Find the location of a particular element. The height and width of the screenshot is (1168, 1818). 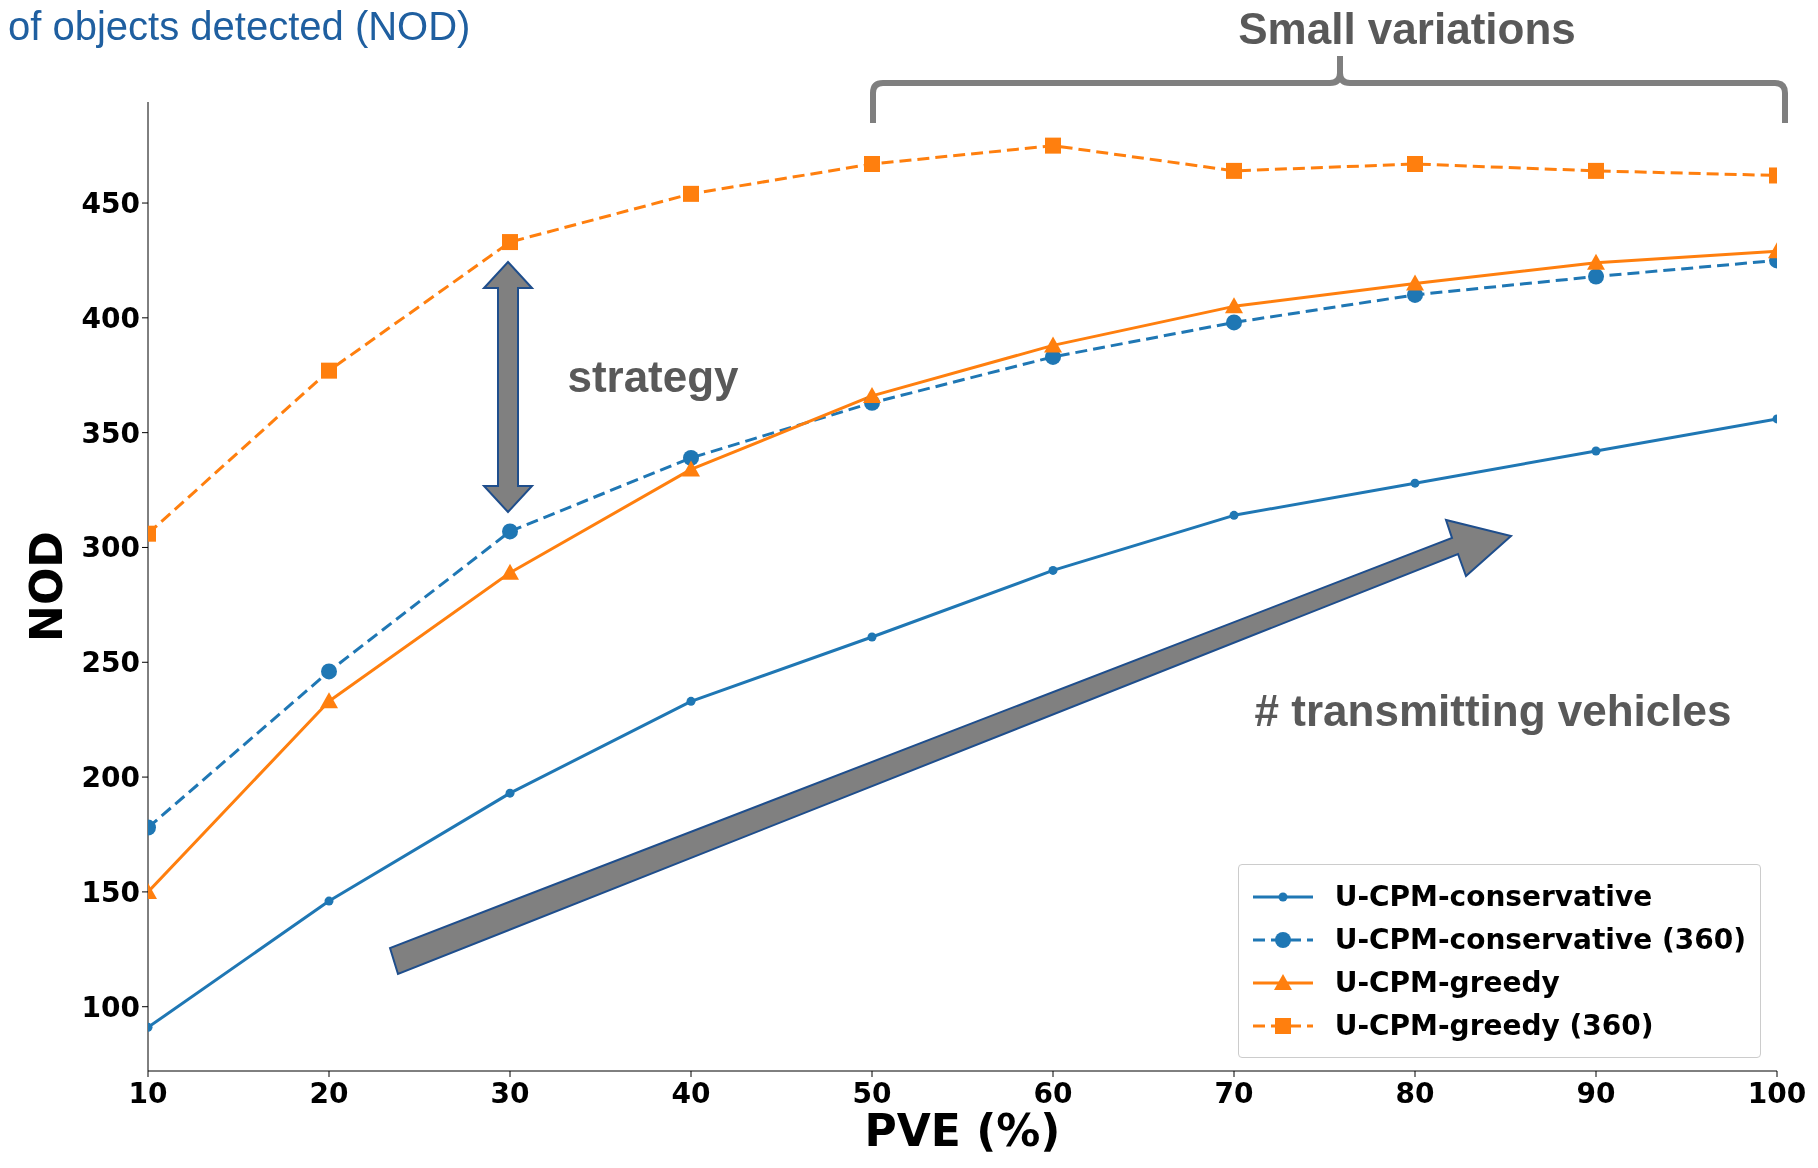

y-tick-label: 300 is located at coordinates (110, 548).